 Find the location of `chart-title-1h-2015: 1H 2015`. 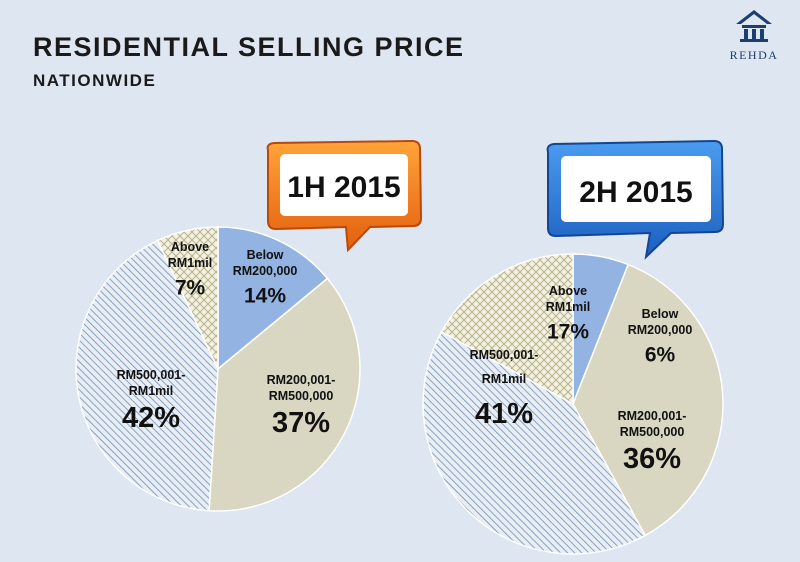

chart-title-1h-2015: 1H 2015 is located at coordinates (343, 187).